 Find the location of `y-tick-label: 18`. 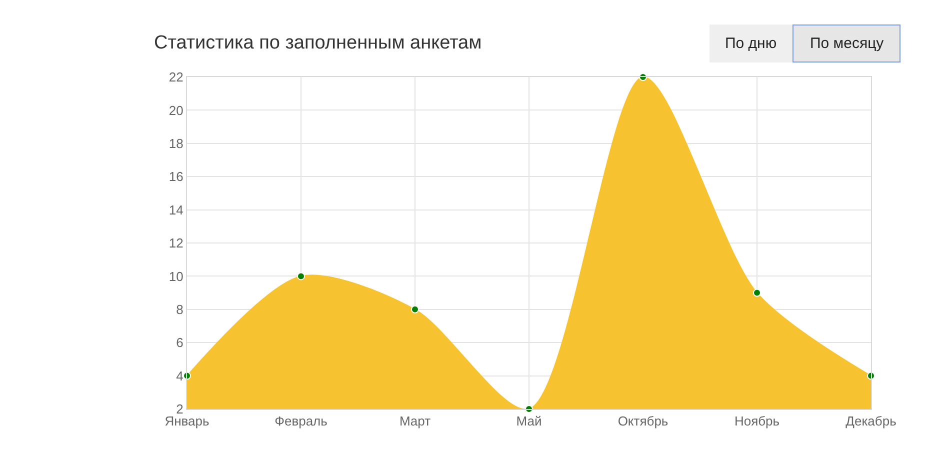

y-tick-label: 18 is located at coordinates (176, 143).